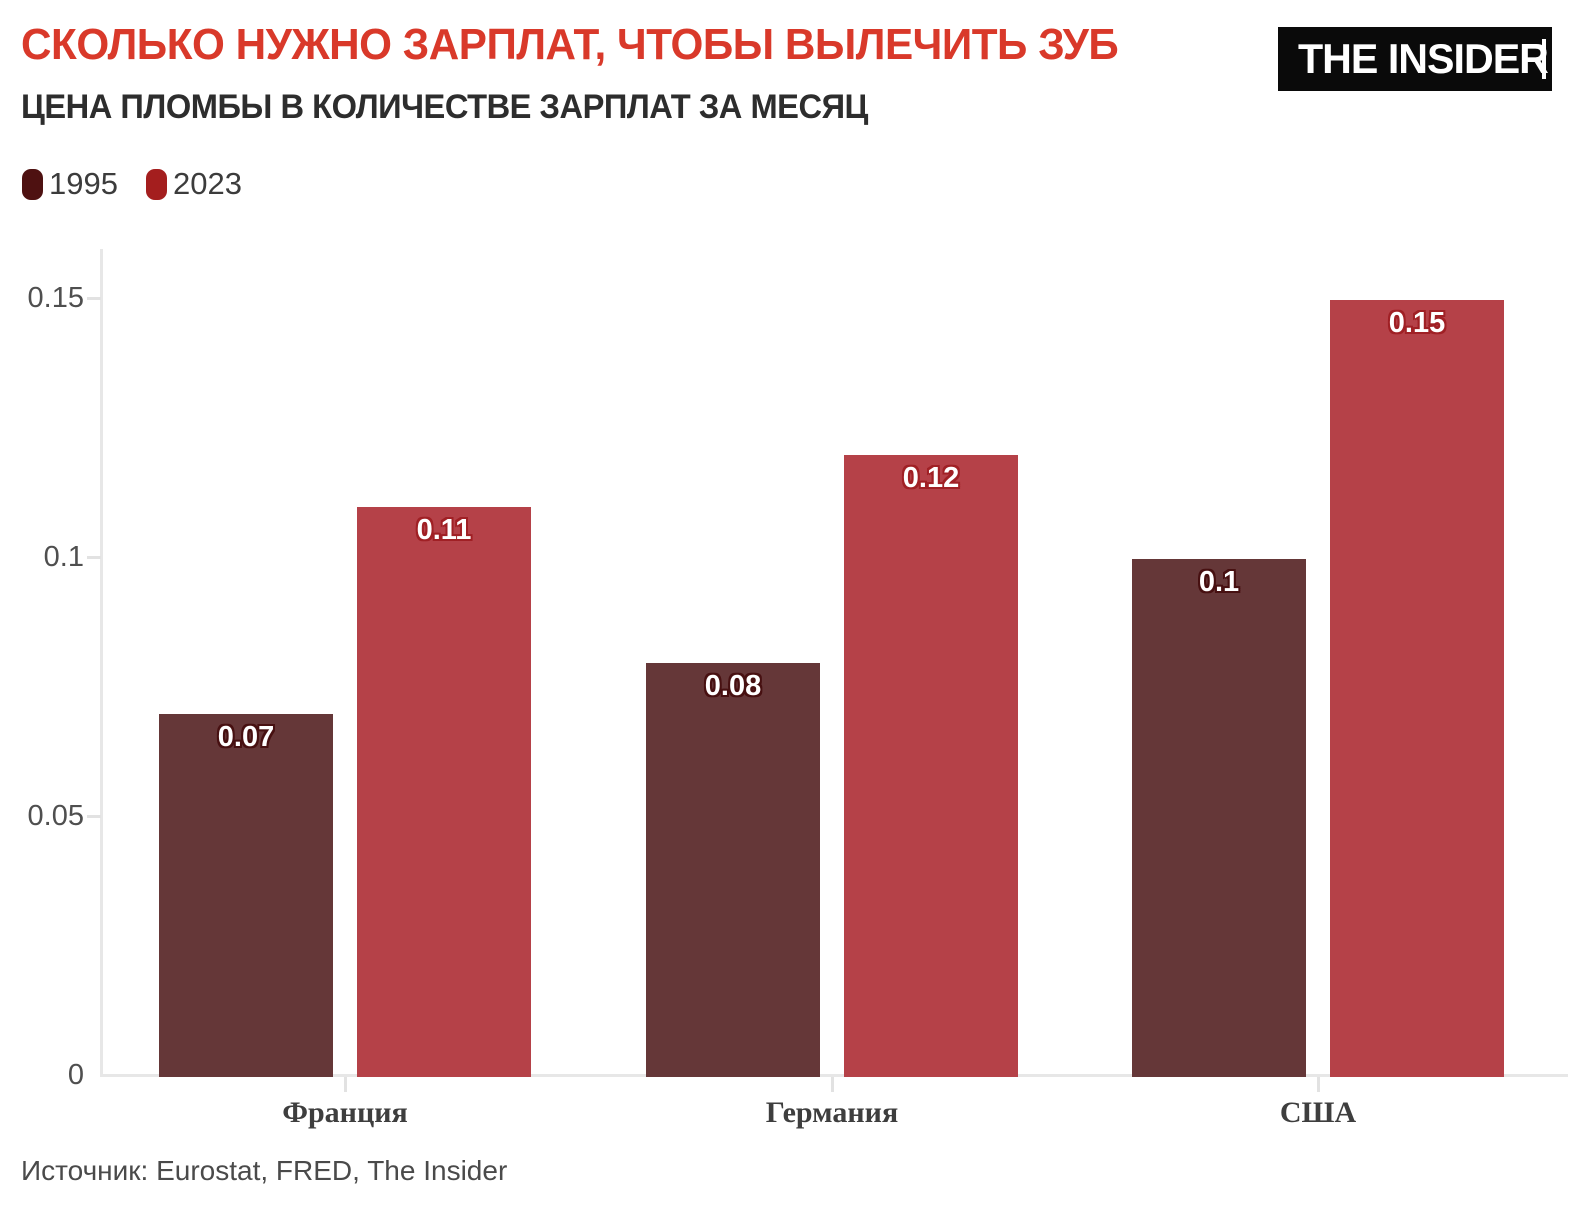  What do you see at coordinates (55, 298) in the screenshot?
I see `y-axis-label-0.15: 0.15` at bounding box center [55, 298].